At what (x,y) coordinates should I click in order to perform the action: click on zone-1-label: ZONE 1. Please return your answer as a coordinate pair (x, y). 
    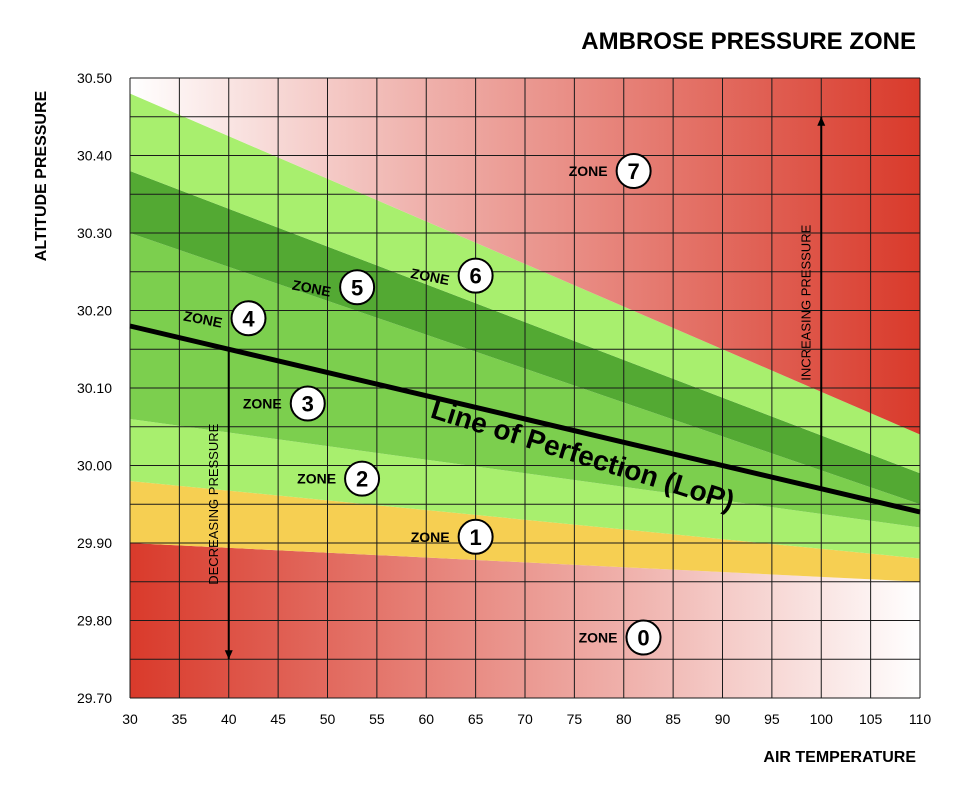
    Looking at the image, I should click on (452, 536).